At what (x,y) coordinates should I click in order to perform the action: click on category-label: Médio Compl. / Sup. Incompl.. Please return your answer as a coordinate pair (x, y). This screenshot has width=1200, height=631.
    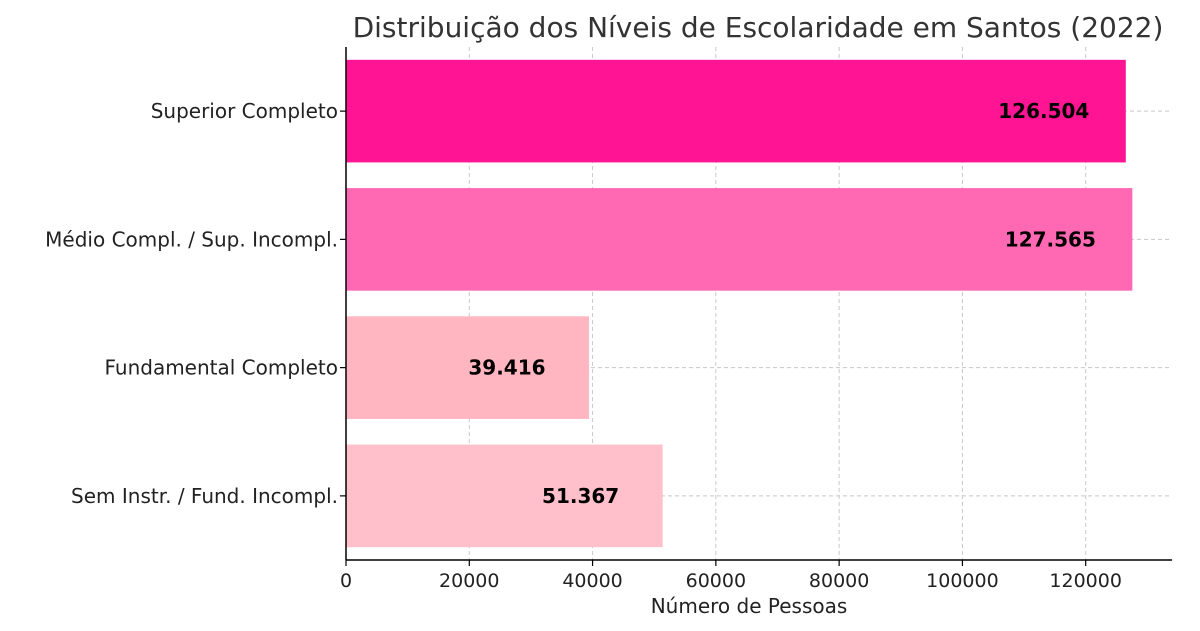
    Looking at the image, I should click on (191, 239).